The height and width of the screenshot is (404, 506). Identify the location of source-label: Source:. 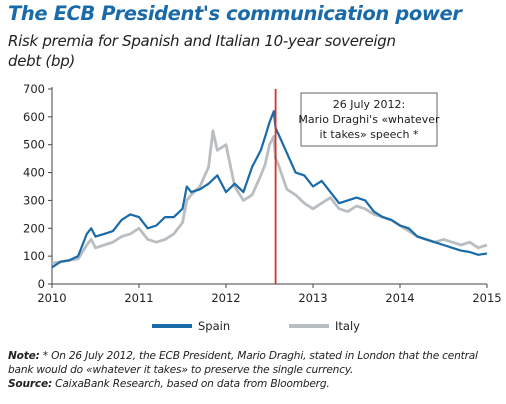
(30, 384).